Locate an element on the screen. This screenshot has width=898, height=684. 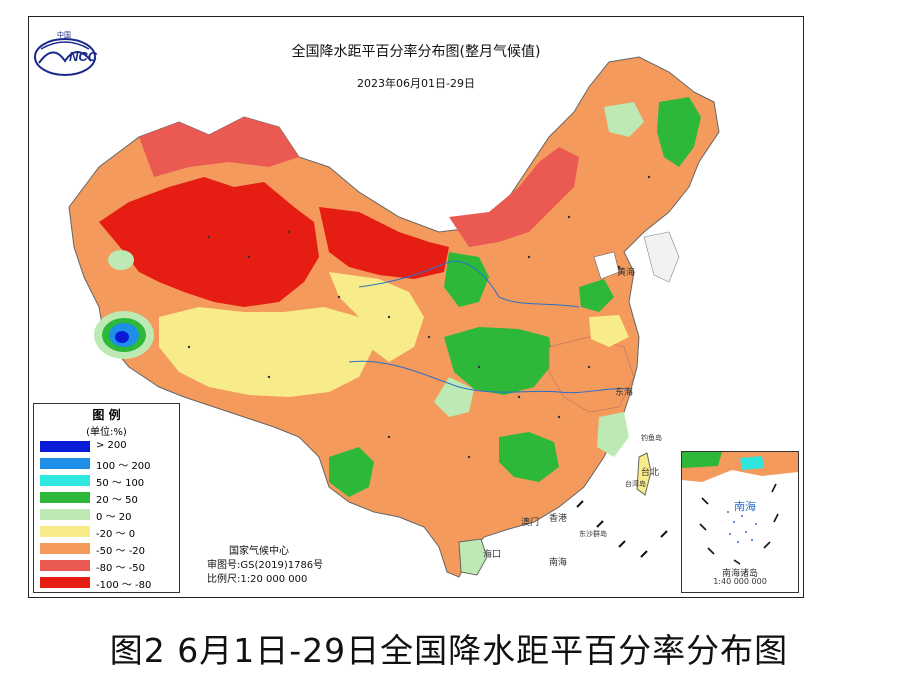
label-macau: 澳门 is located at coordinates (530, 523).